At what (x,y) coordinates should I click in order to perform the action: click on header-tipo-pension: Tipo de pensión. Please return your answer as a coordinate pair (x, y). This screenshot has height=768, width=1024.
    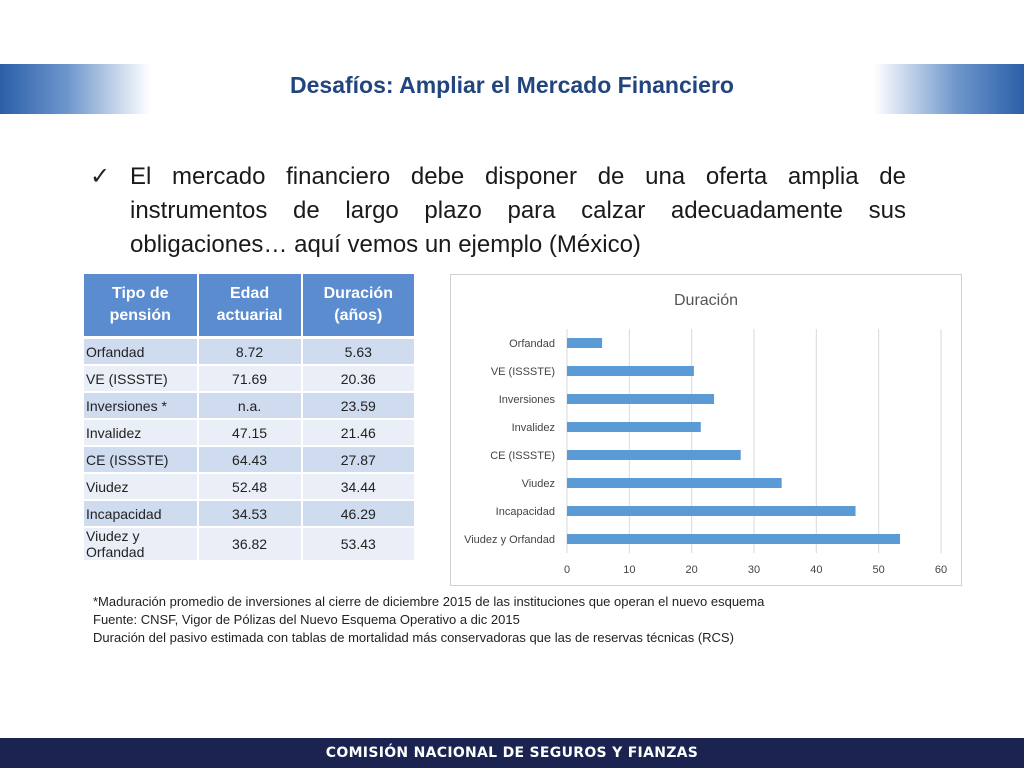
    Looking at the image, I should click on (140, 306).